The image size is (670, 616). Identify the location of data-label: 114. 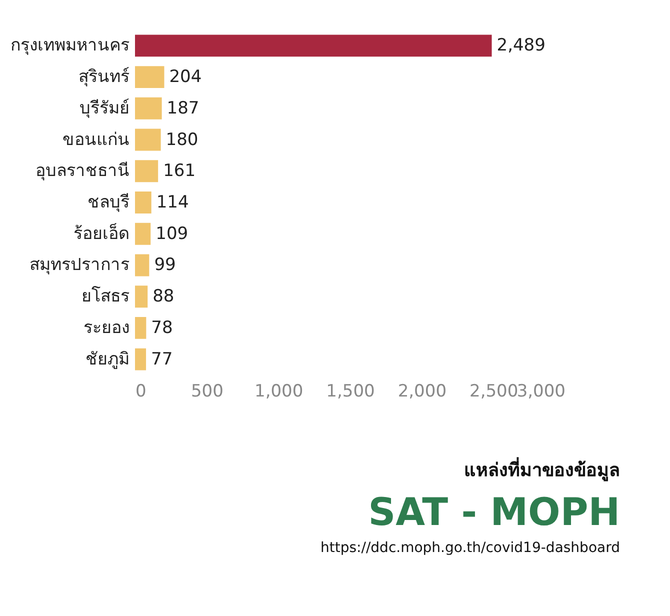
(172, 202).